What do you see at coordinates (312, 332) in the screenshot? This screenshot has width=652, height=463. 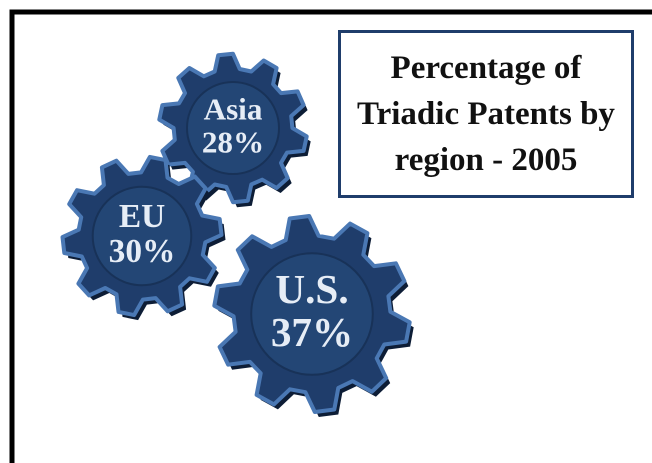 I see `gear-value: 37%` at bounding box center [312, 332].